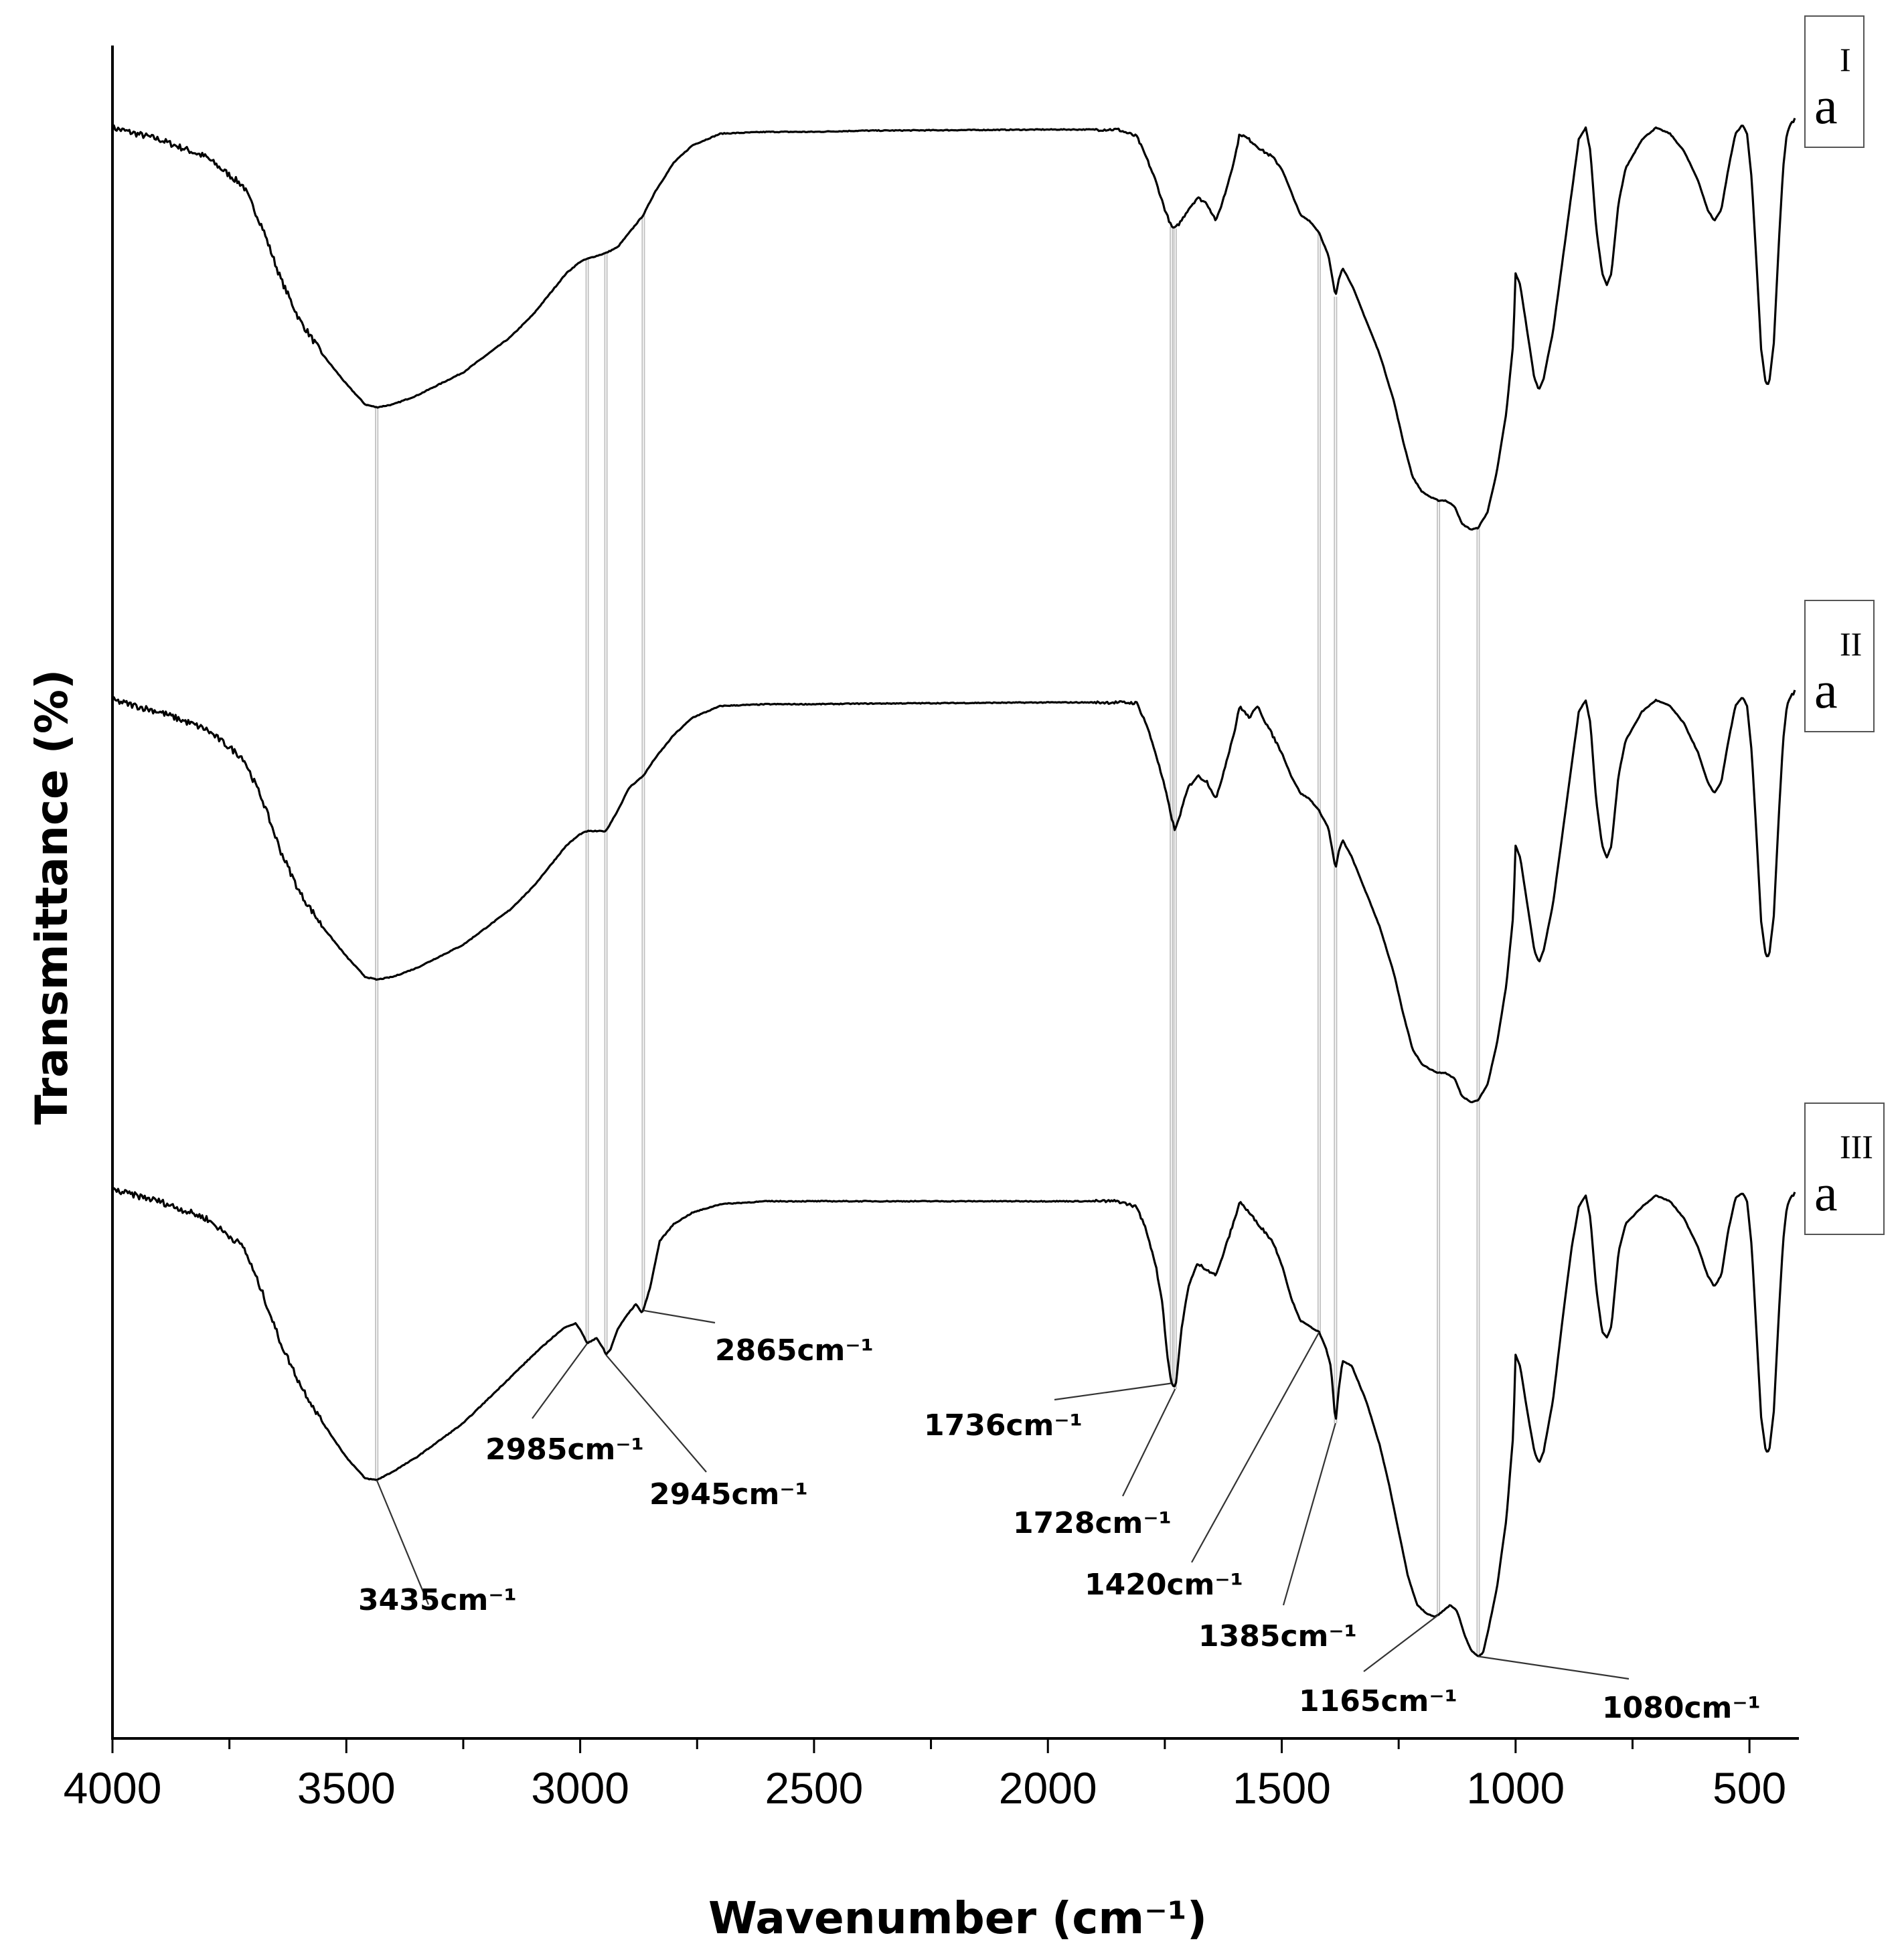  What do you see at coordinates (1282, 1788) in the screenshot?
I see `x-tick-label: 1500` at bounding box center [1282, 1788].